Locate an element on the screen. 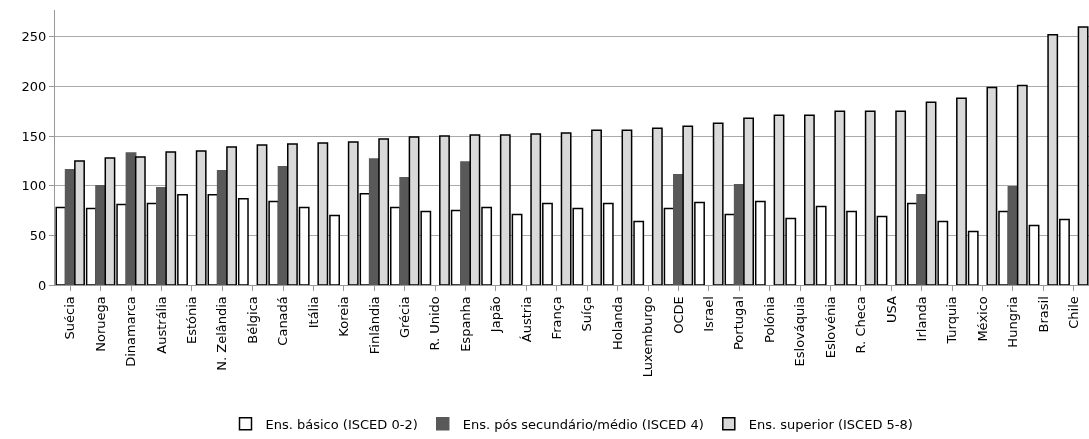 The height and width of the screenshot is (439, 1089). x-tick-label: Hungria is located at coordinates (1013, 322).